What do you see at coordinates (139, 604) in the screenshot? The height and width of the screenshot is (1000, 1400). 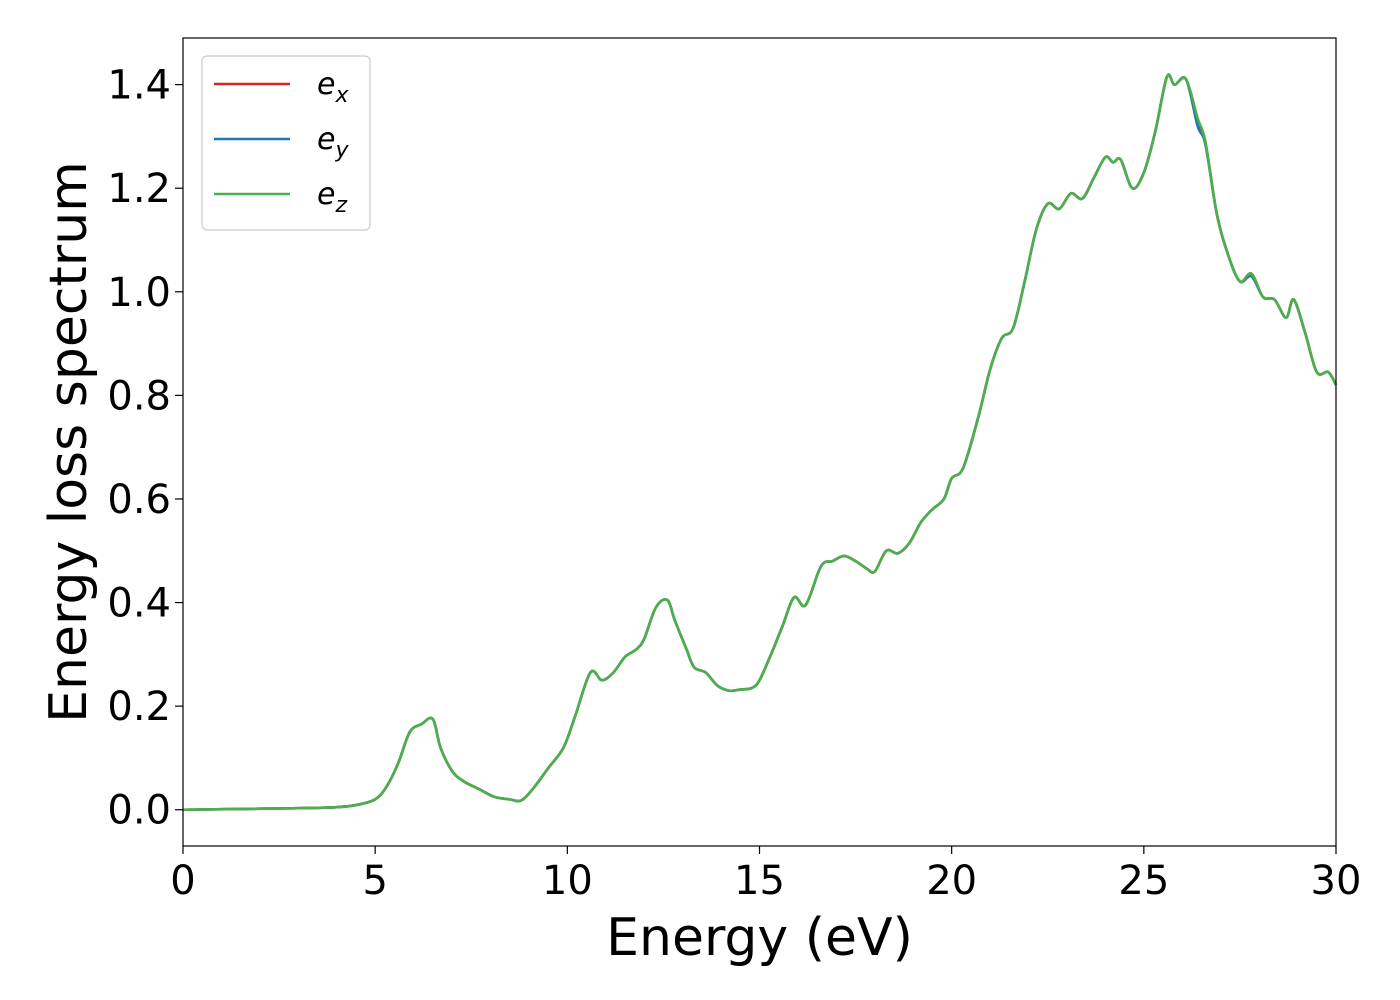 I see `y-tick-label: 0.4` at bounding box center [139, 604].